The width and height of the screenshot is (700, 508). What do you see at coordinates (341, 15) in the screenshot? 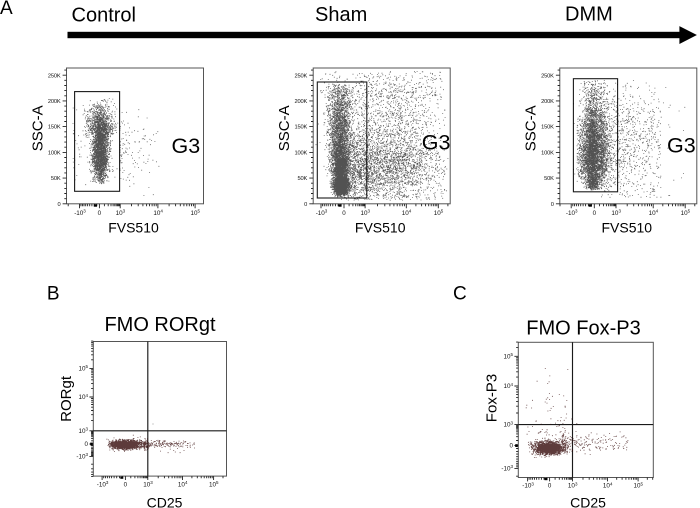
I see `svg-text: Sham` at bounding box center [341, 15].